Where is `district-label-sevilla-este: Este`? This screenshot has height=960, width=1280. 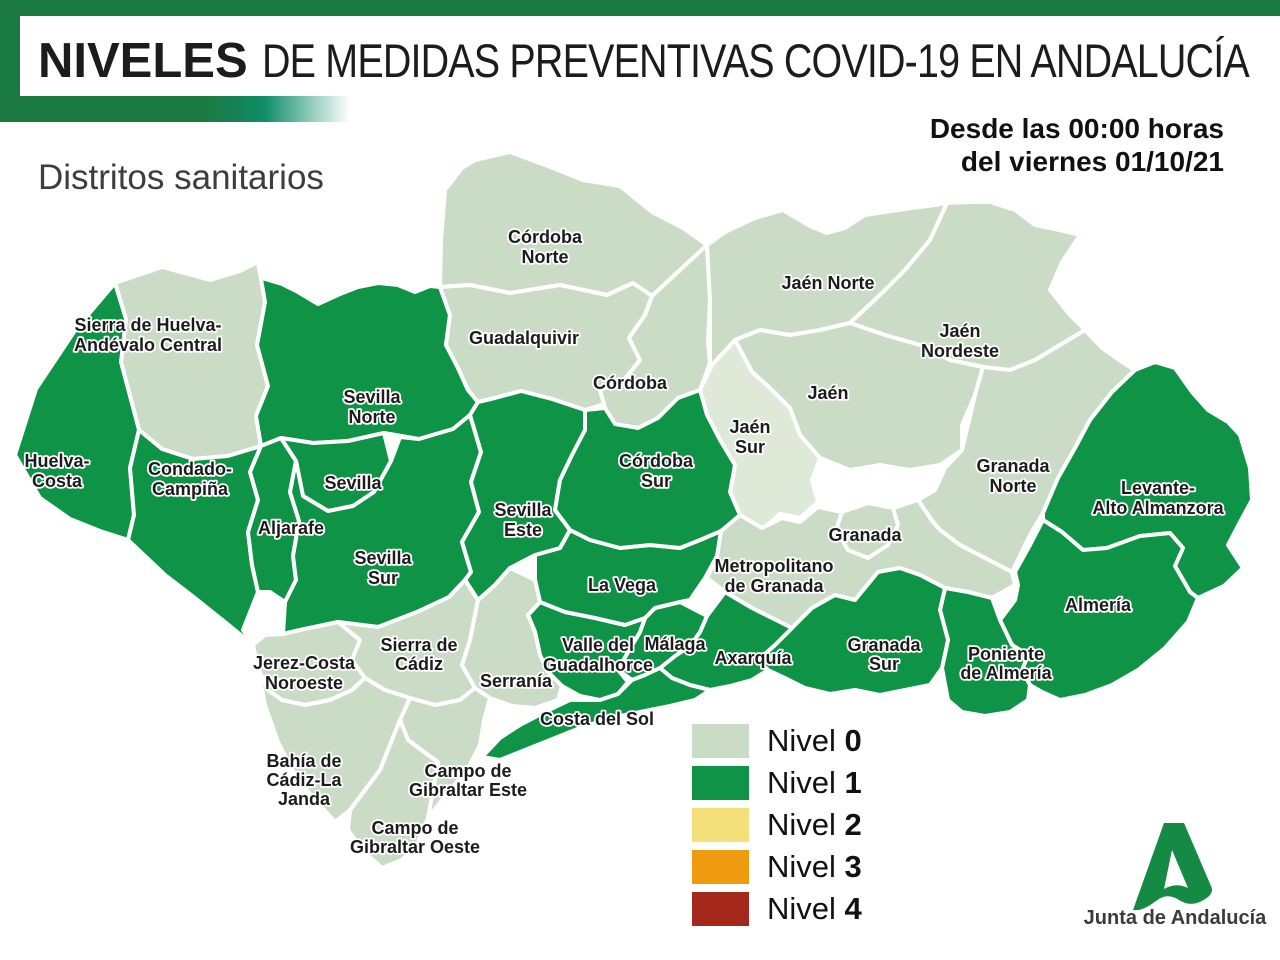 district-label-sevilla-este: Este is located at coordinates (523, 530).